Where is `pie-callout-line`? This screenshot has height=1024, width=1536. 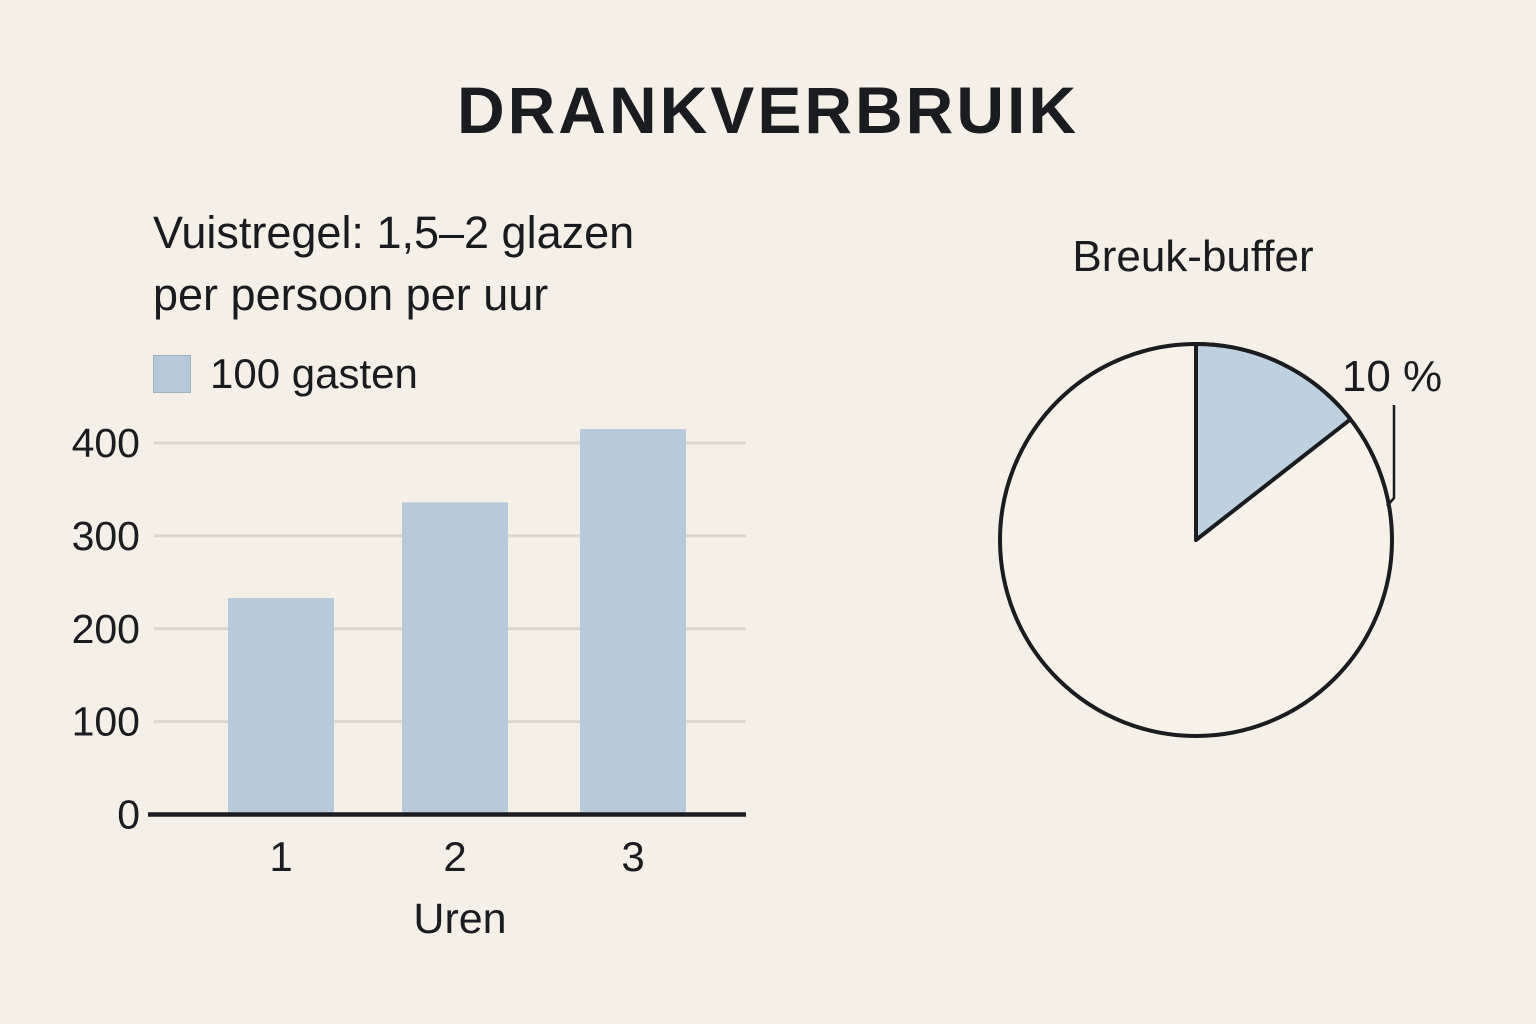 pie-callout-line is located at coordinates (1391, 456).